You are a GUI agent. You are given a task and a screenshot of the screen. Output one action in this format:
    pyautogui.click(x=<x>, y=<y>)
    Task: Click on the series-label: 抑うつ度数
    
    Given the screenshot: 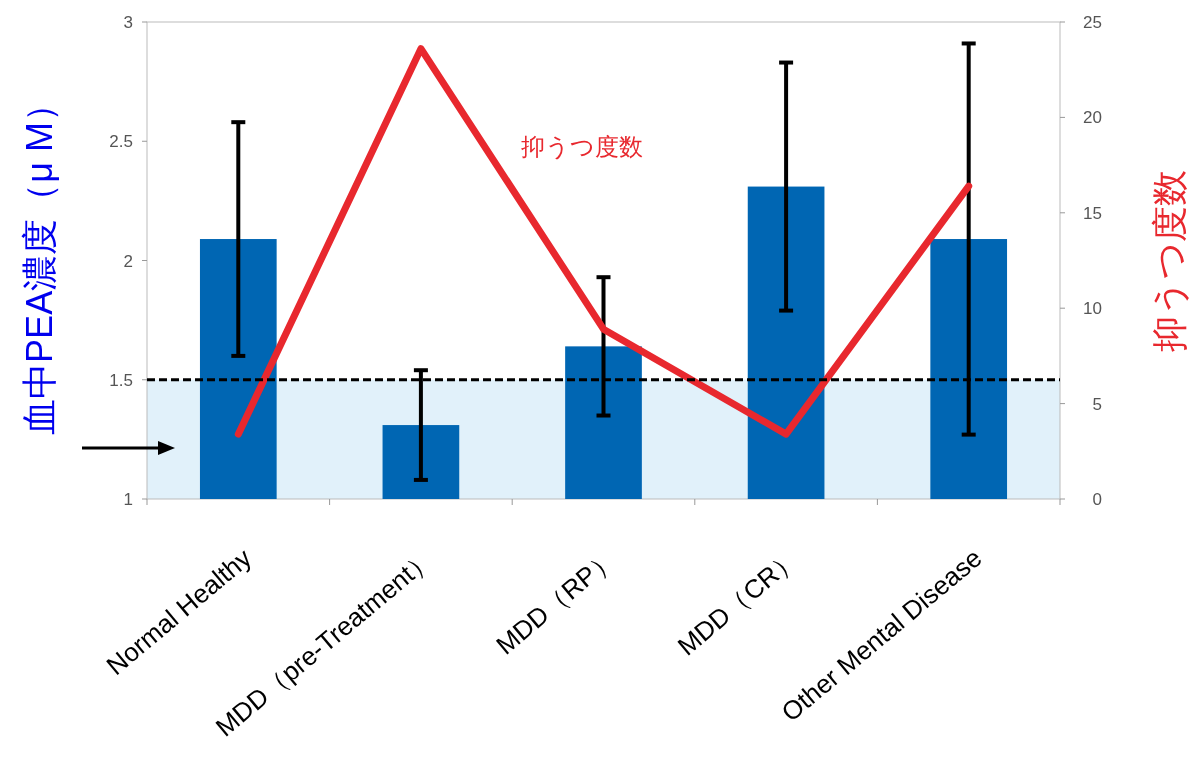 What is the action you would take?
    pyautogui.click(x=582, y=146)
    